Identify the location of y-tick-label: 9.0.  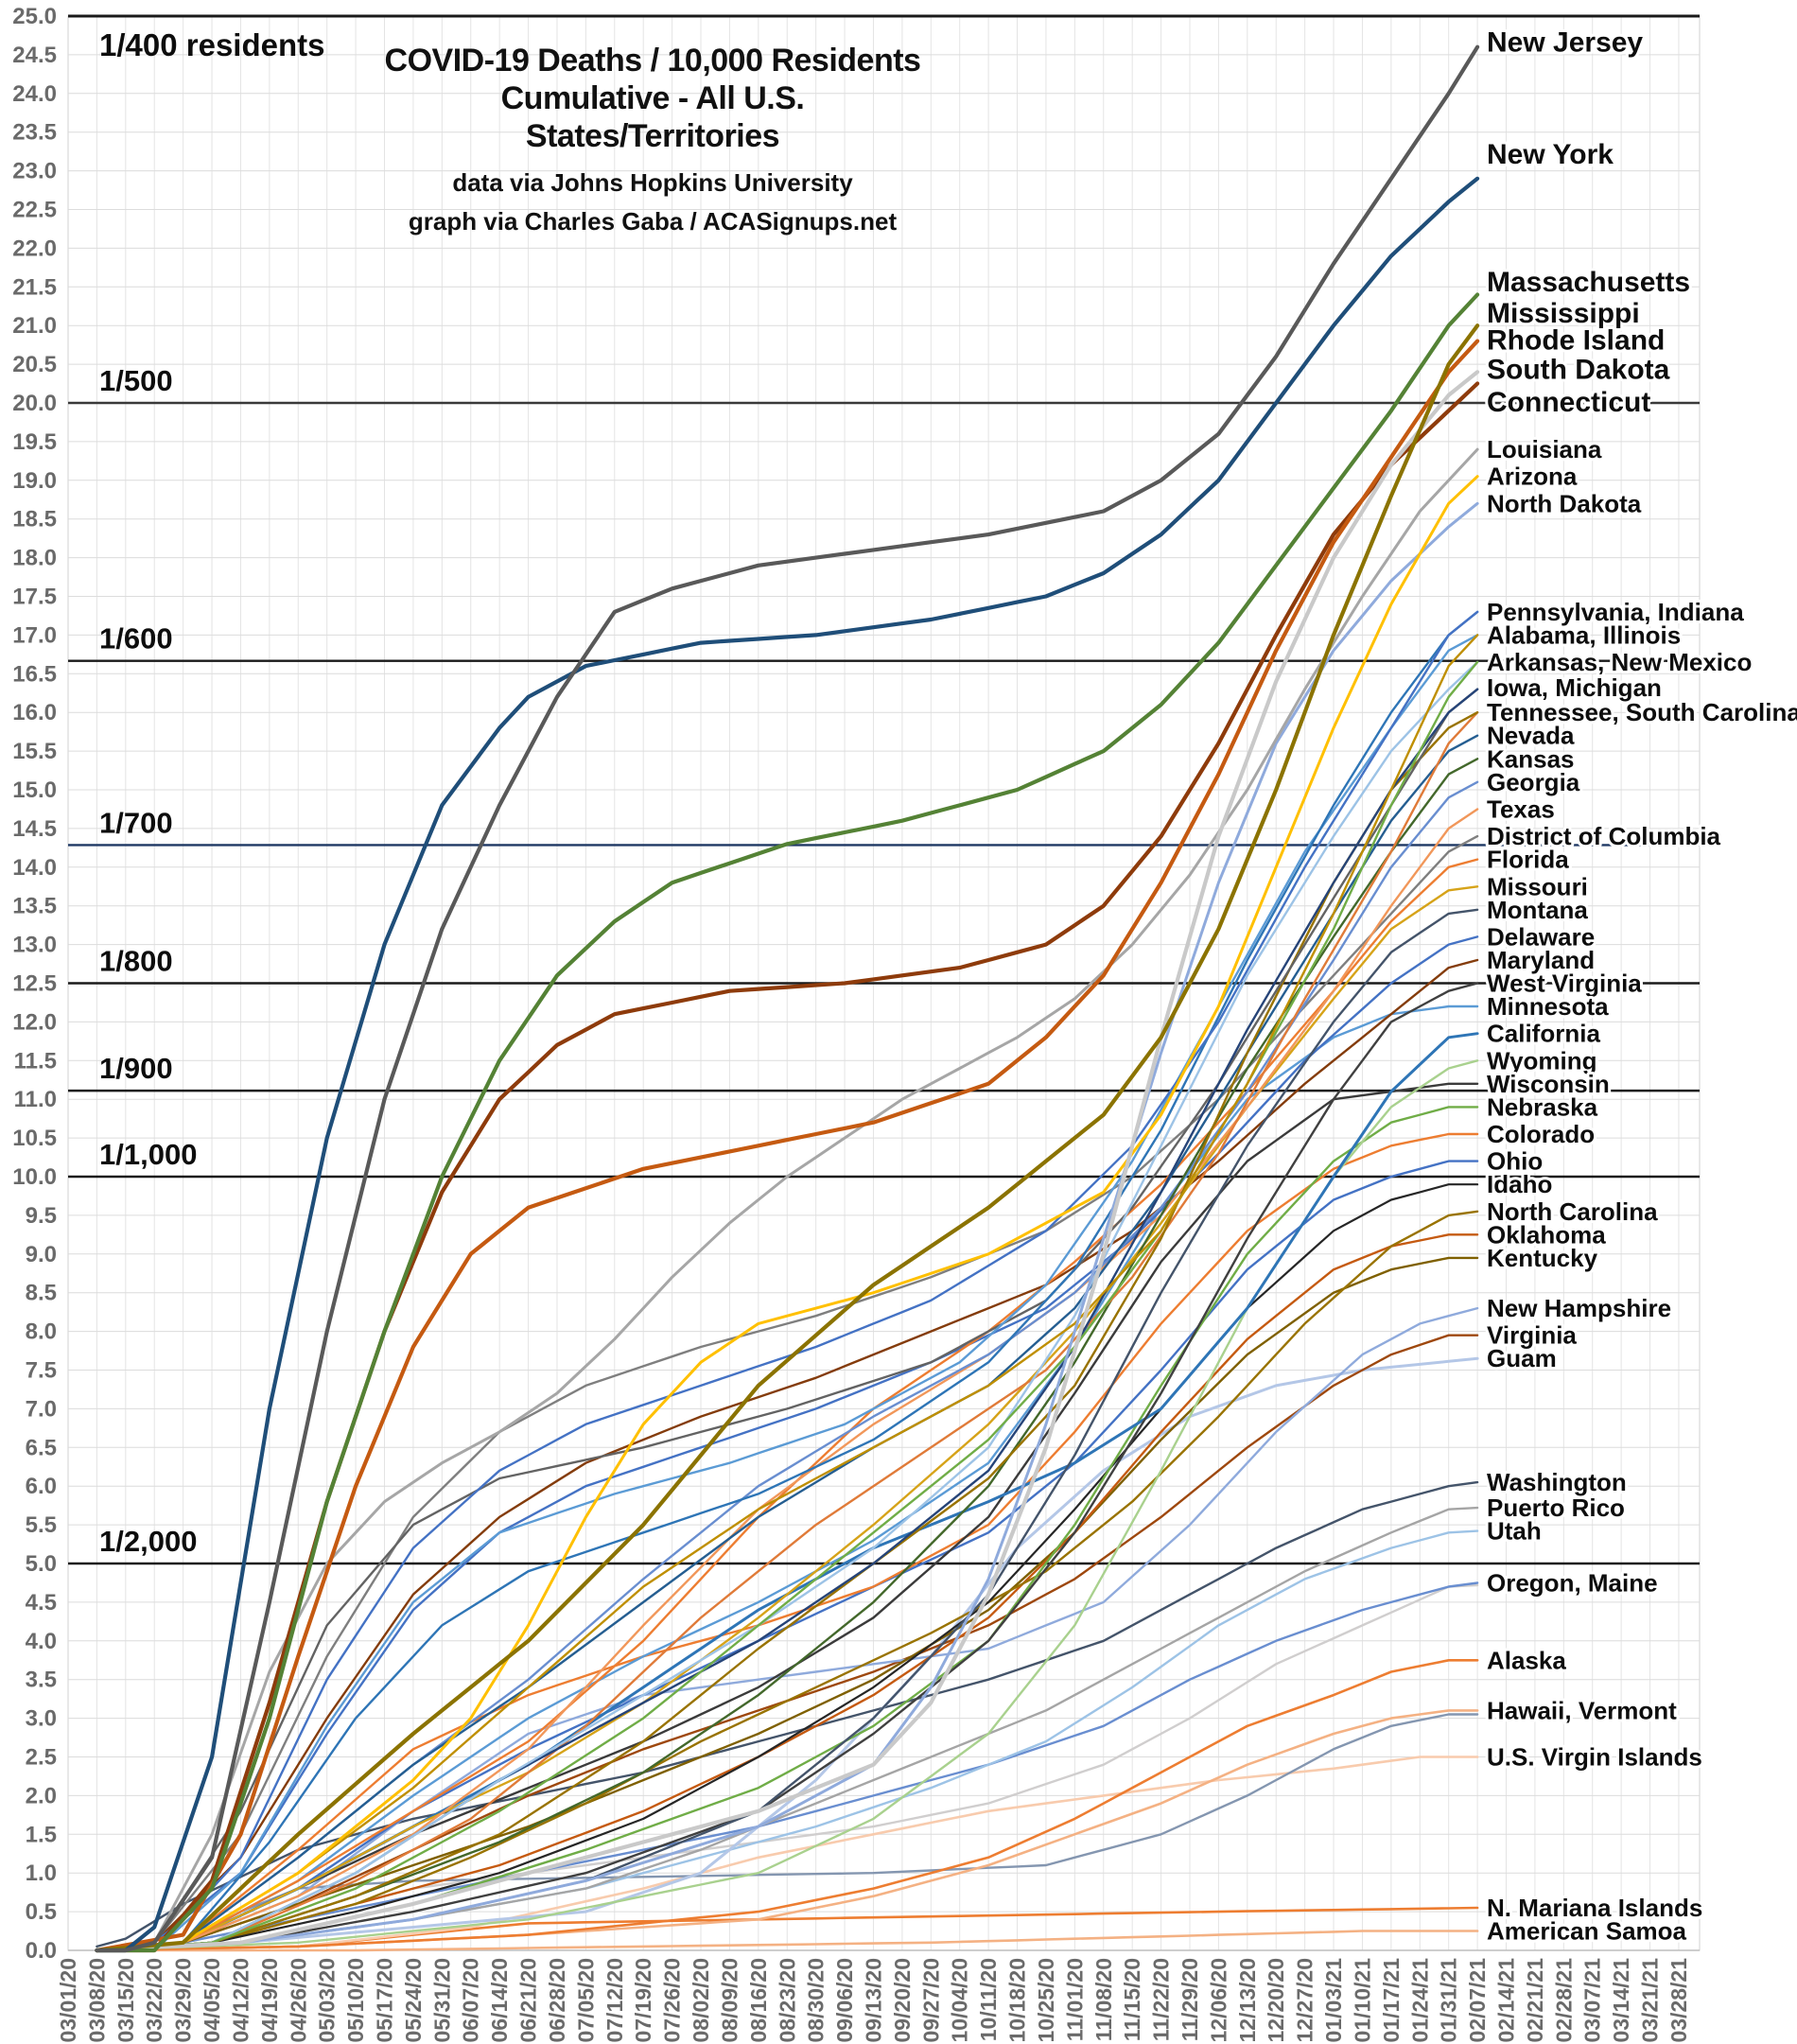
(41, 1254).